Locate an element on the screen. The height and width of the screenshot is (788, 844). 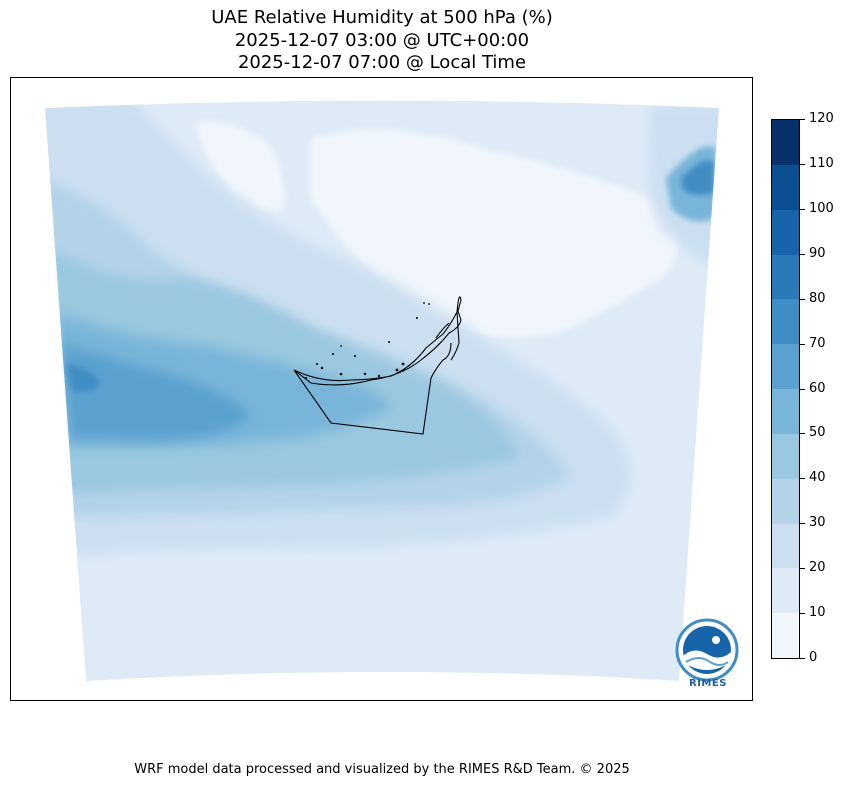
colorbar-tick-label: 90 is located at coordinates (817, 253).